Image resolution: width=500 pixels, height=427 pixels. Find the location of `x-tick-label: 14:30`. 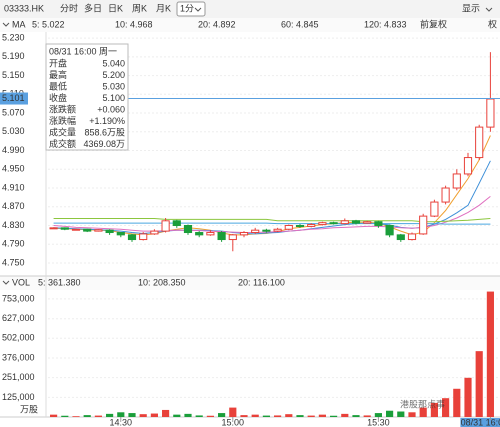

x-tick-label: 14:30 is located at coordinates (121, 422).